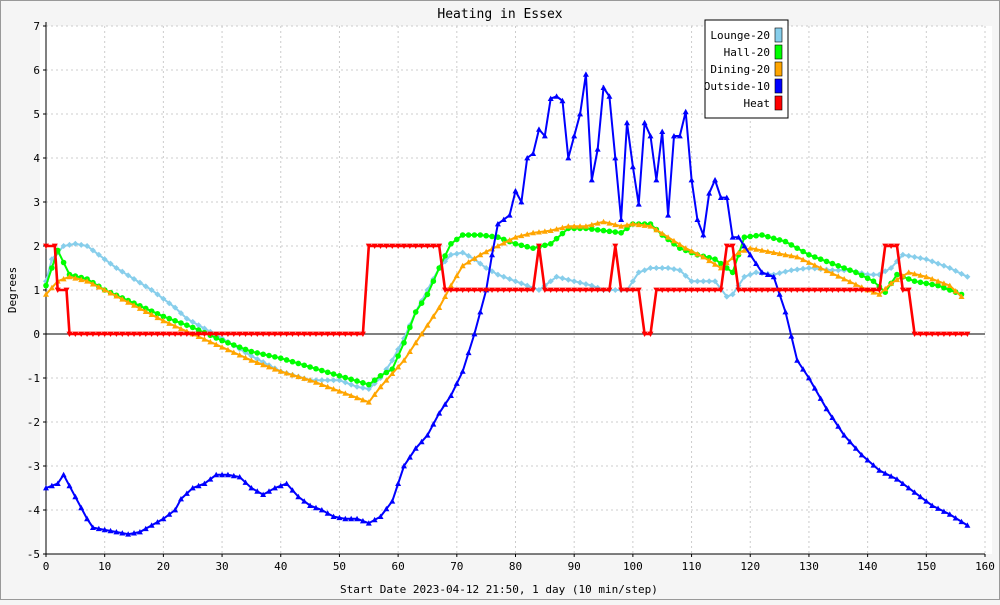 This screenshot has width=1000, height=605. I want to click on x-tick-label: 70, so click(456, 566).